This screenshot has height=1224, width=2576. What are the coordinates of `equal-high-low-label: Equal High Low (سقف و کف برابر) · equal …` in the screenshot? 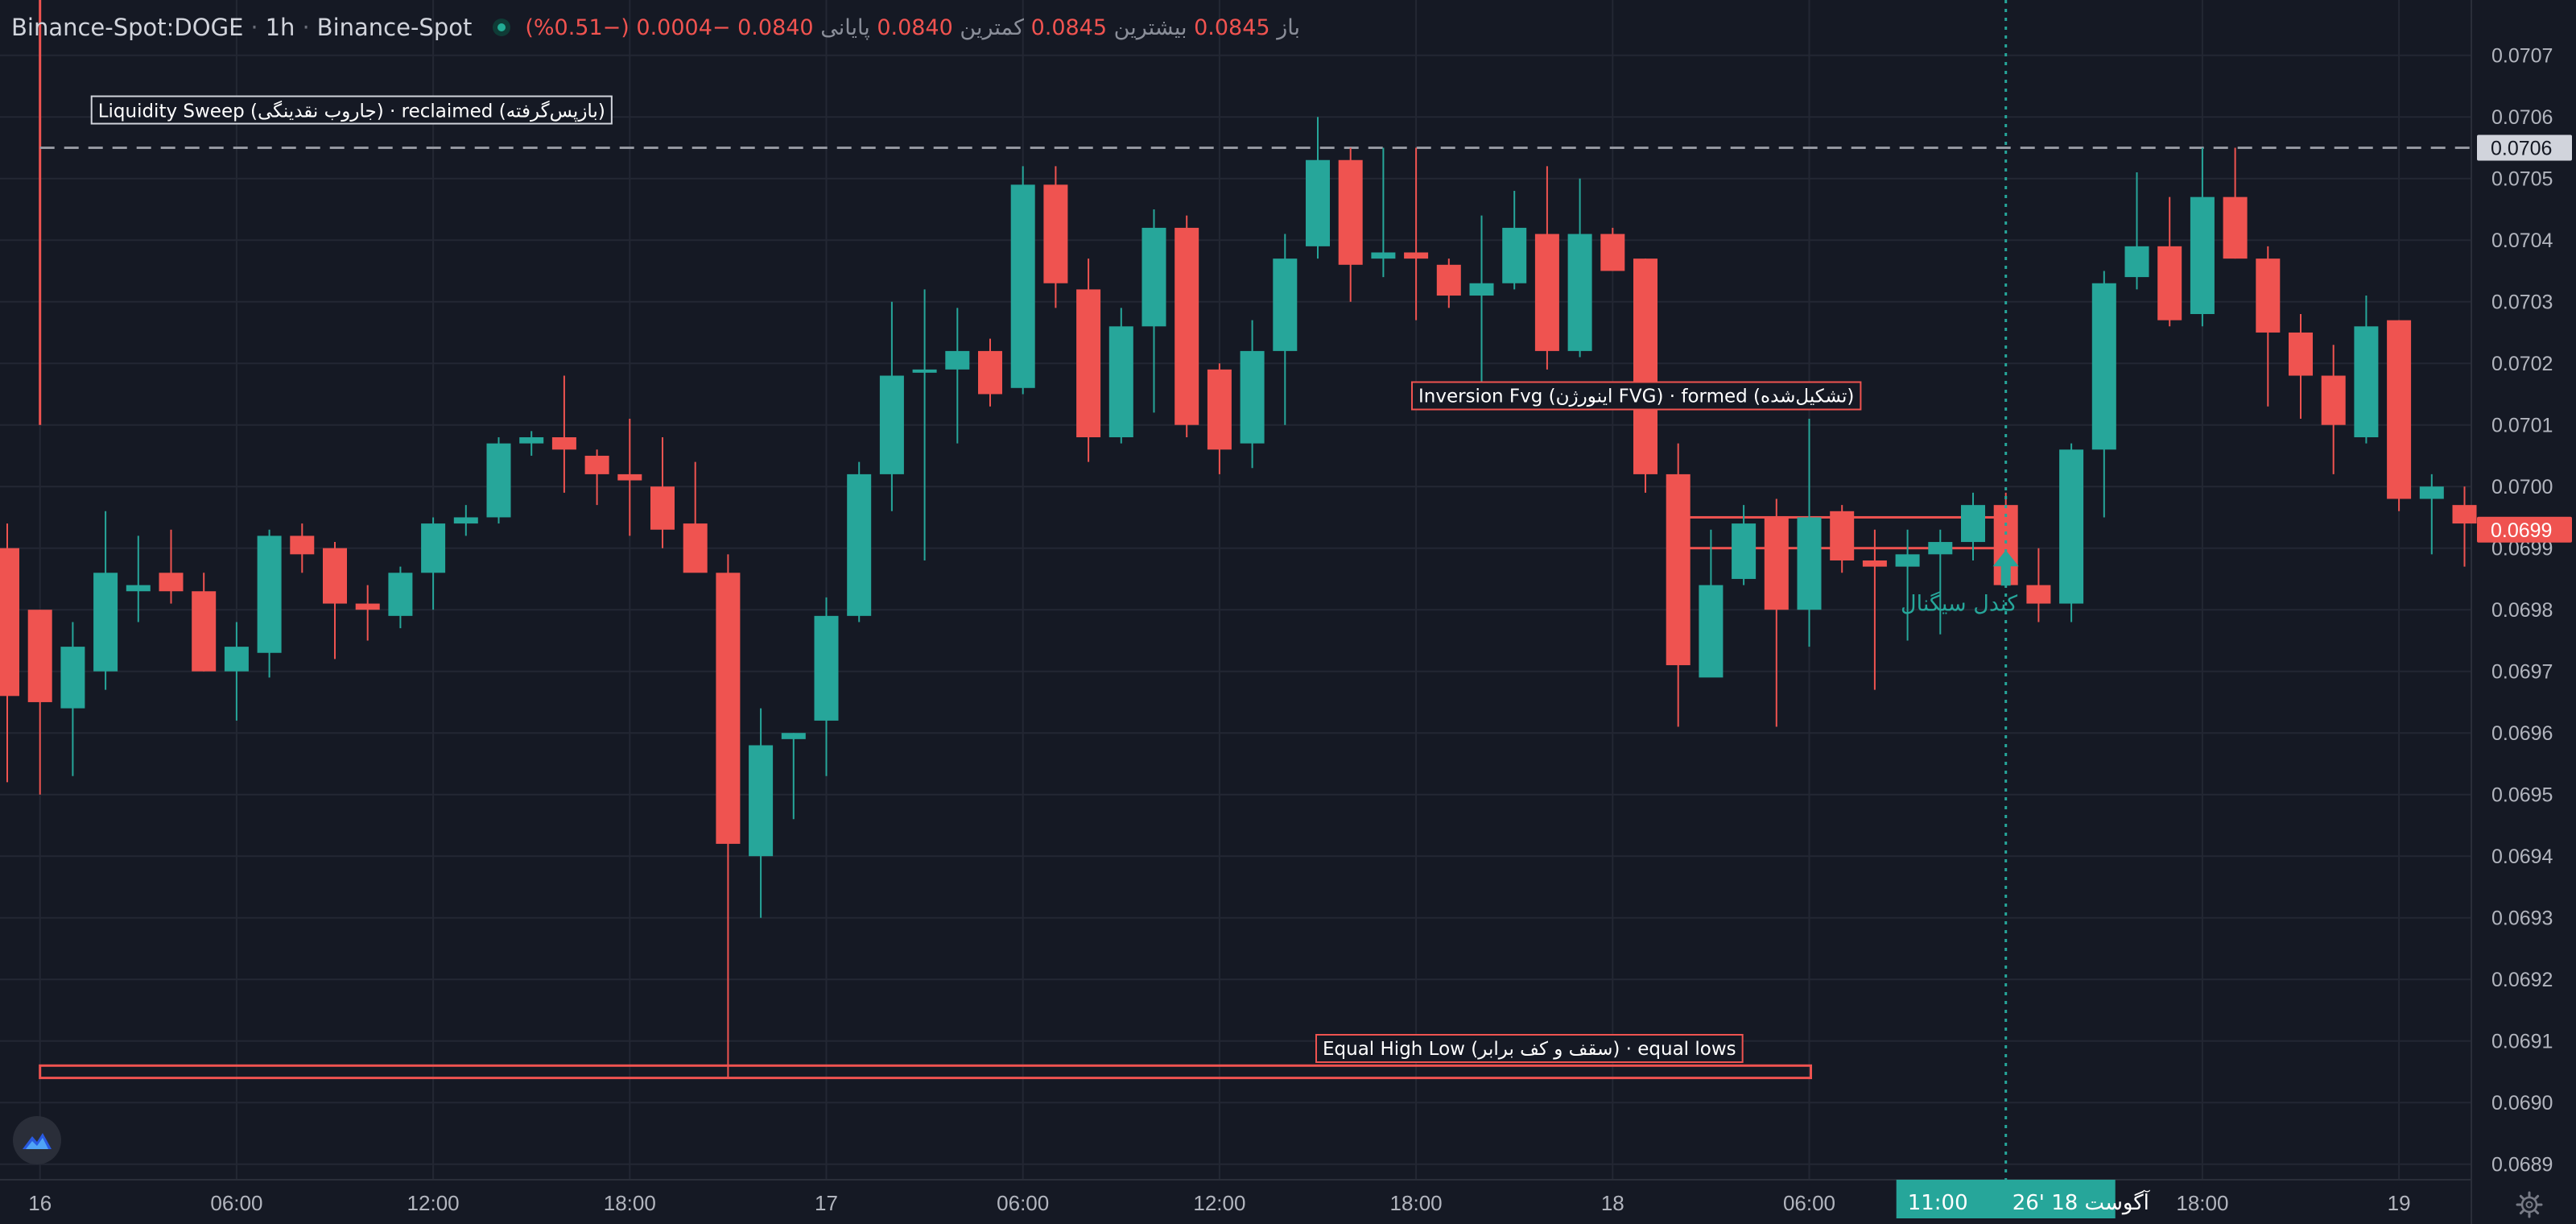 It's located at (1529, 1049).